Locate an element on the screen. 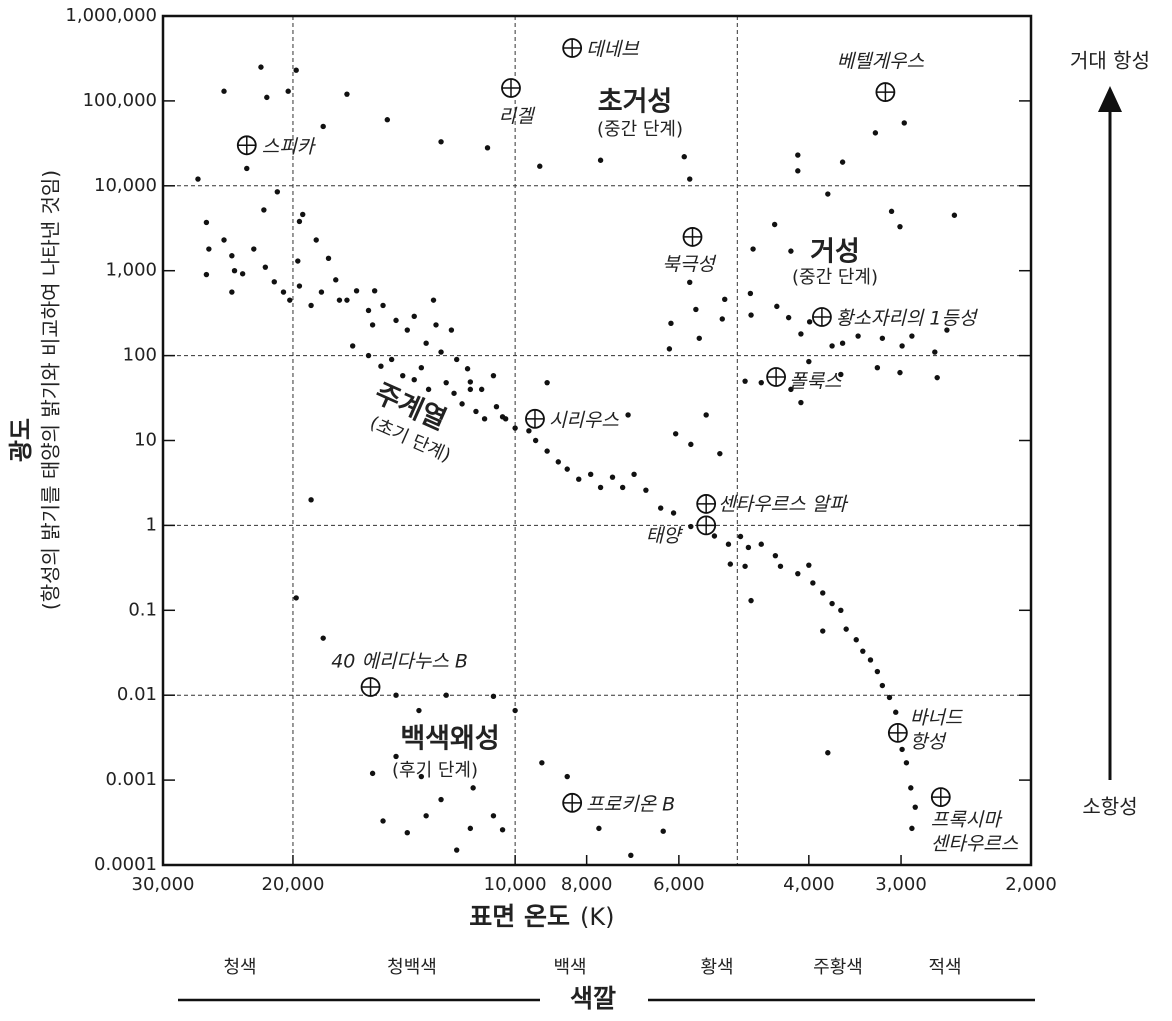  star-label: 태양 is located at coordinates (665, 536).